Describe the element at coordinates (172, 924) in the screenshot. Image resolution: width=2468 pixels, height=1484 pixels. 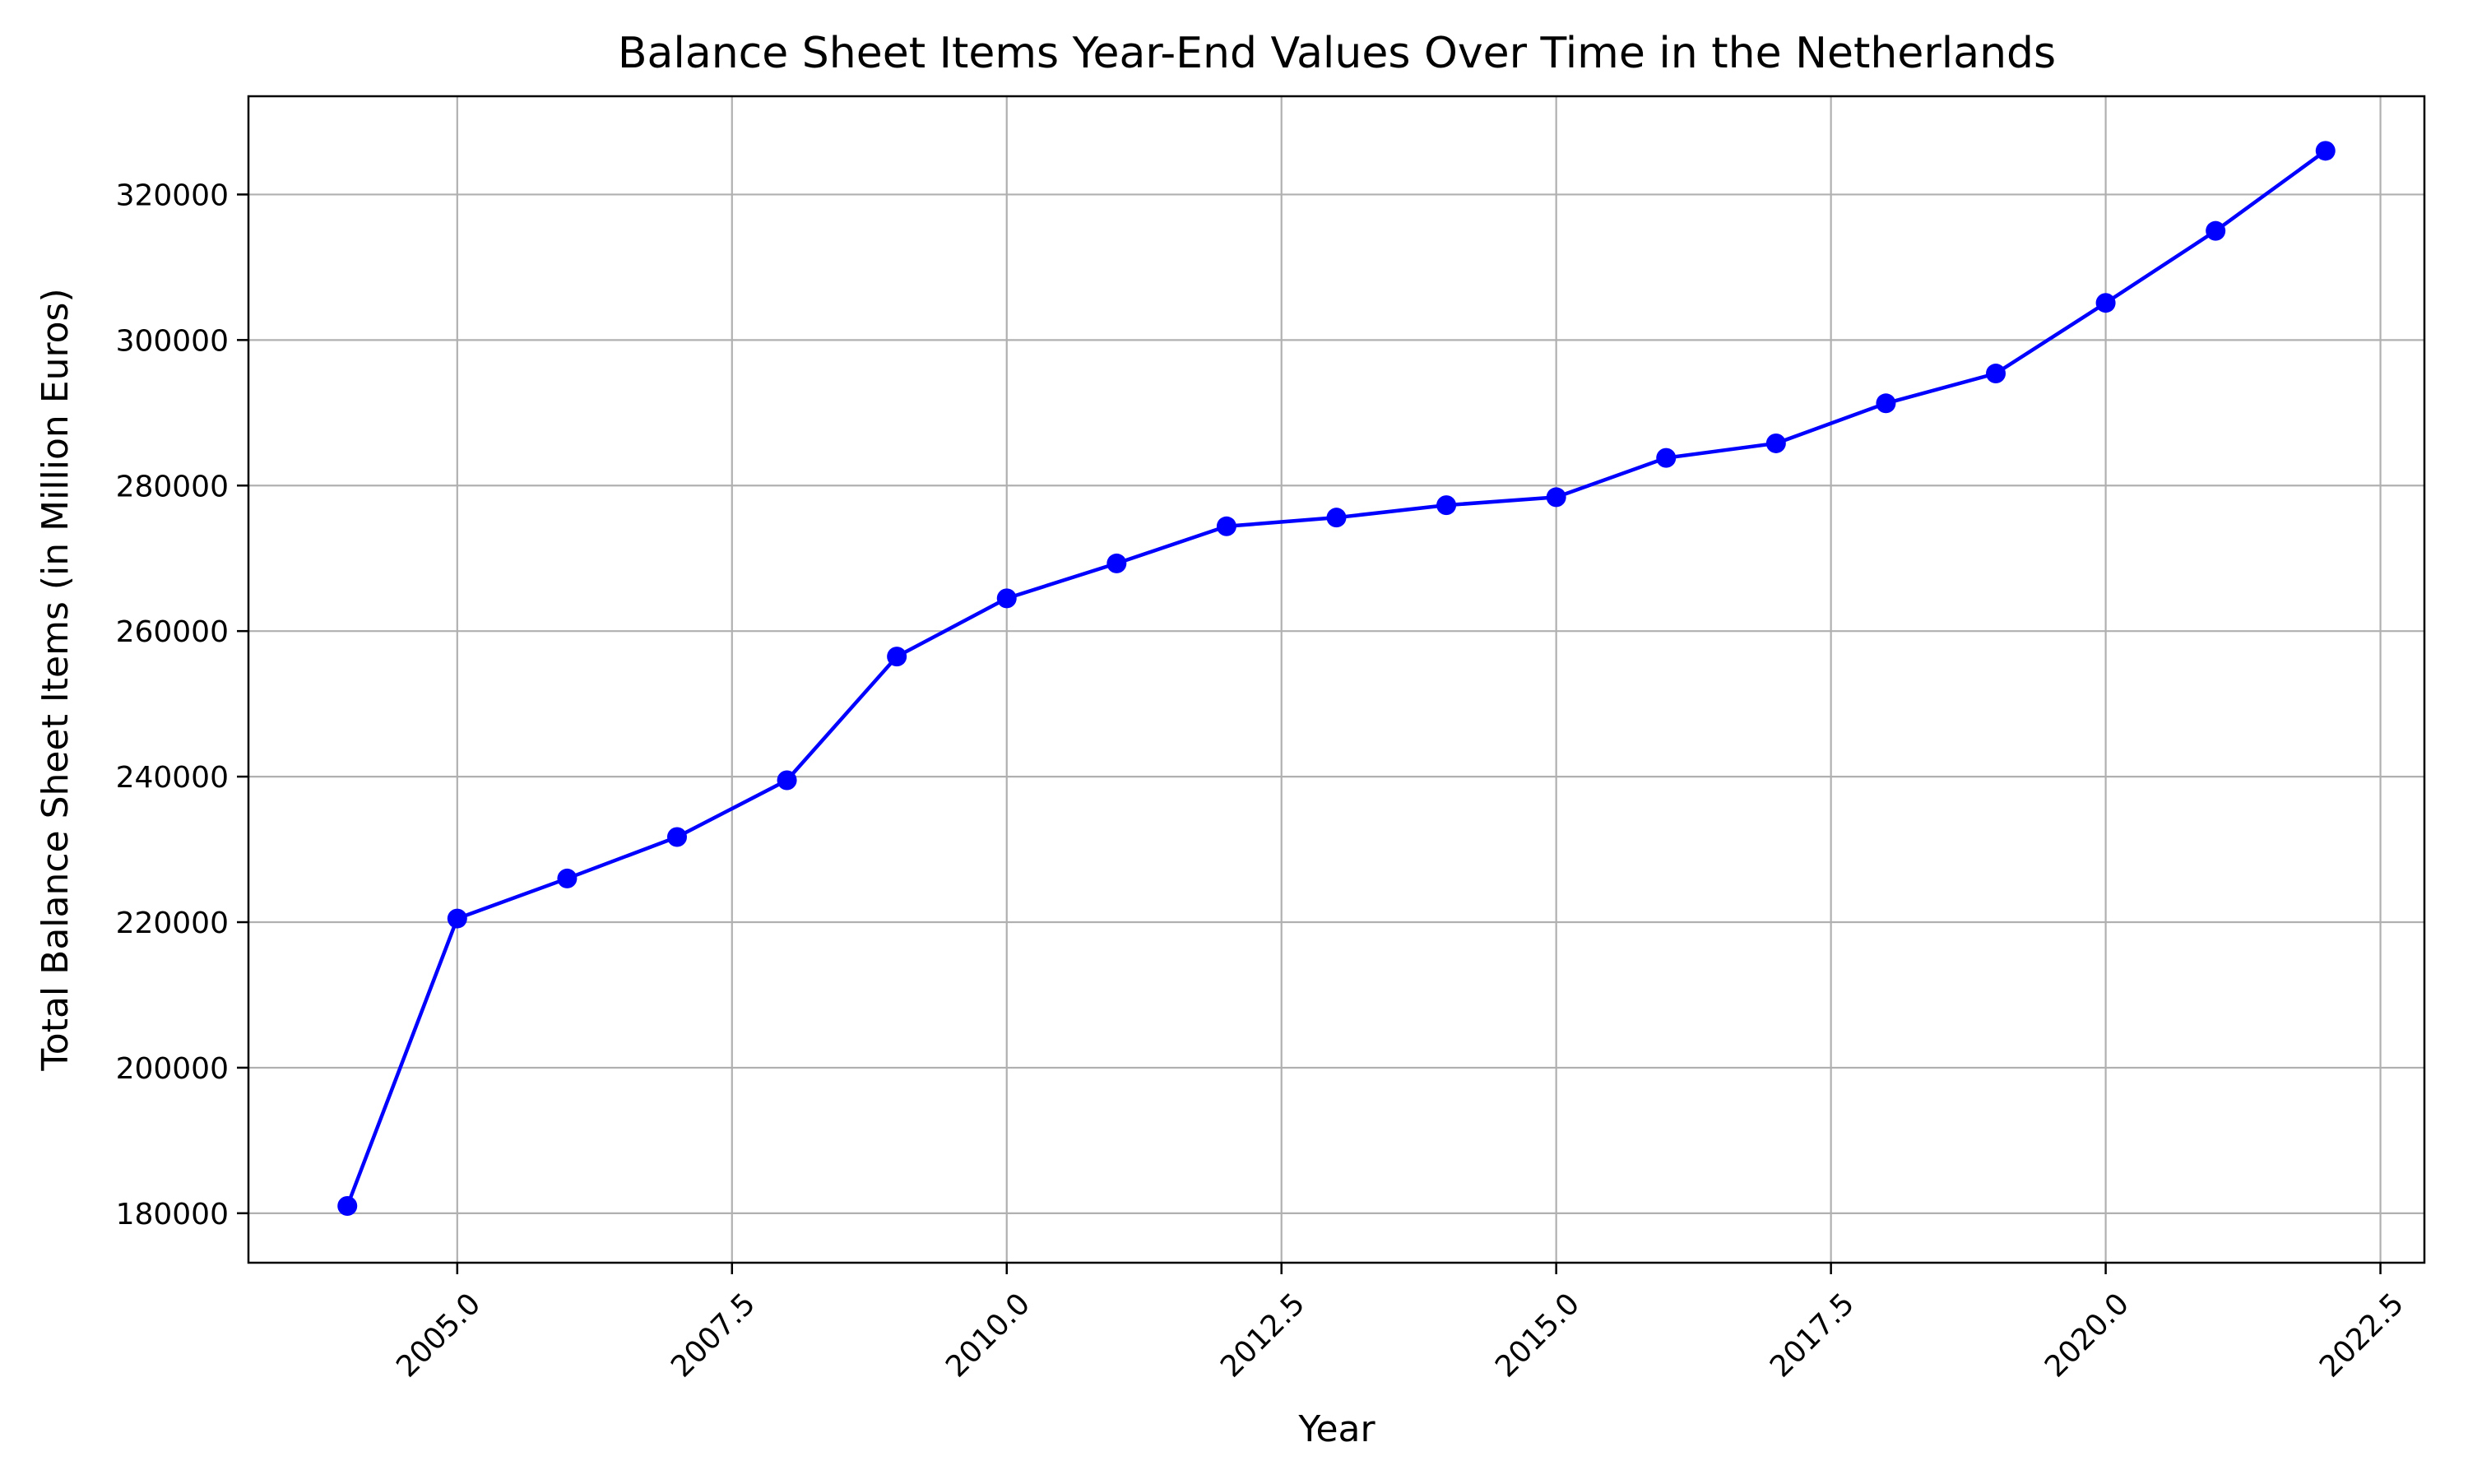
I see `y-tick-label: 220000` at that location.